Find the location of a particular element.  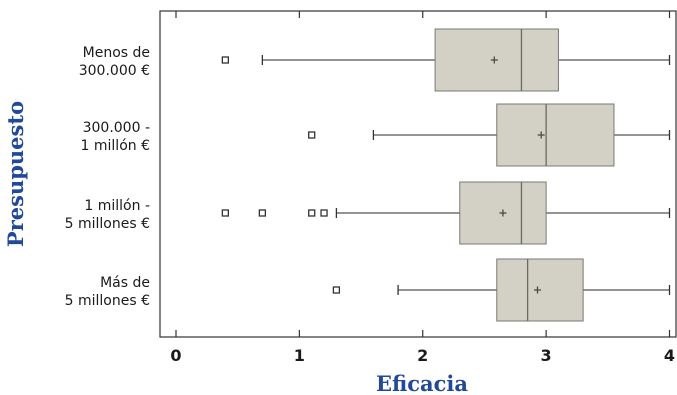

x-tick-label: 3 is located at coordinates (546, 355).